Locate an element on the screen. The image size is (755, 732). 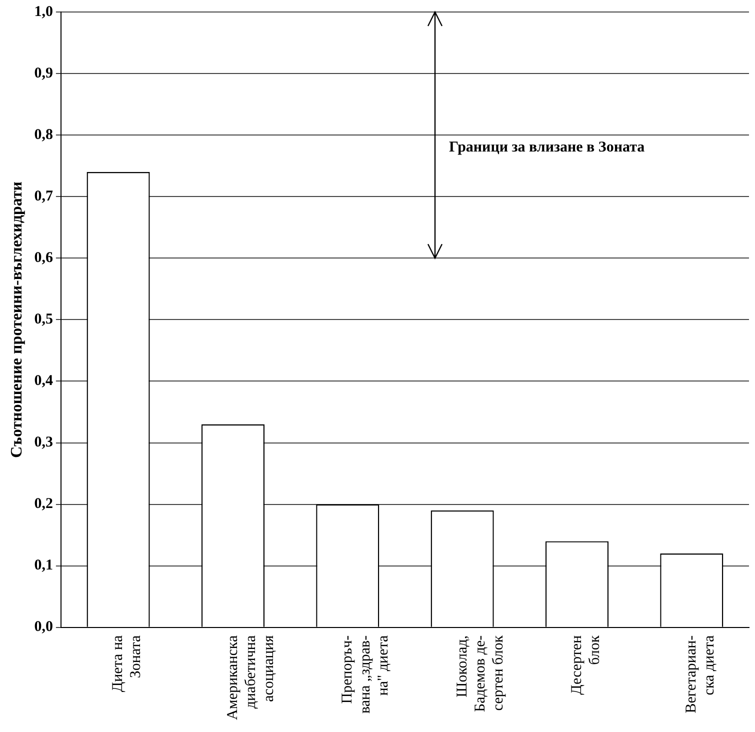
y-tick-label: 1,0 is located at coordinates (43, 12).